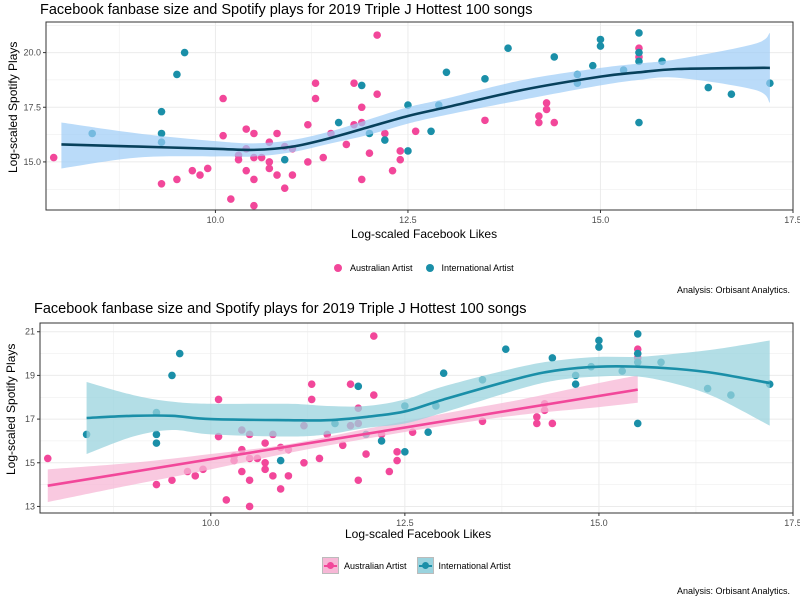 The image size is (800, 600). What do you see at coordinates (32, 162) in the screenshot?
I see `y-tick-label: 15.0` at bounding box center [32, 162].